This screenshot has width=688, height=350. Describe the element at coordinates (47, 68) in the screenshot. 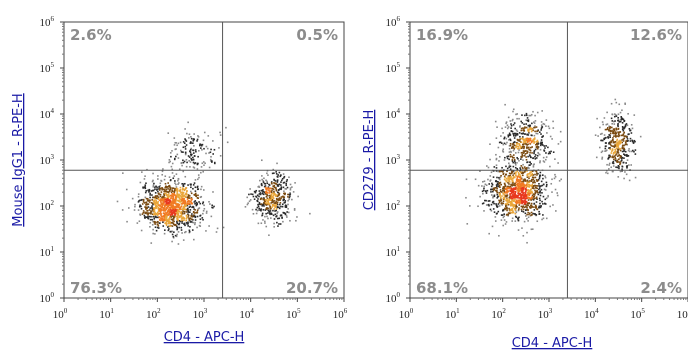

I see `y-tick-label: 105` at that location.